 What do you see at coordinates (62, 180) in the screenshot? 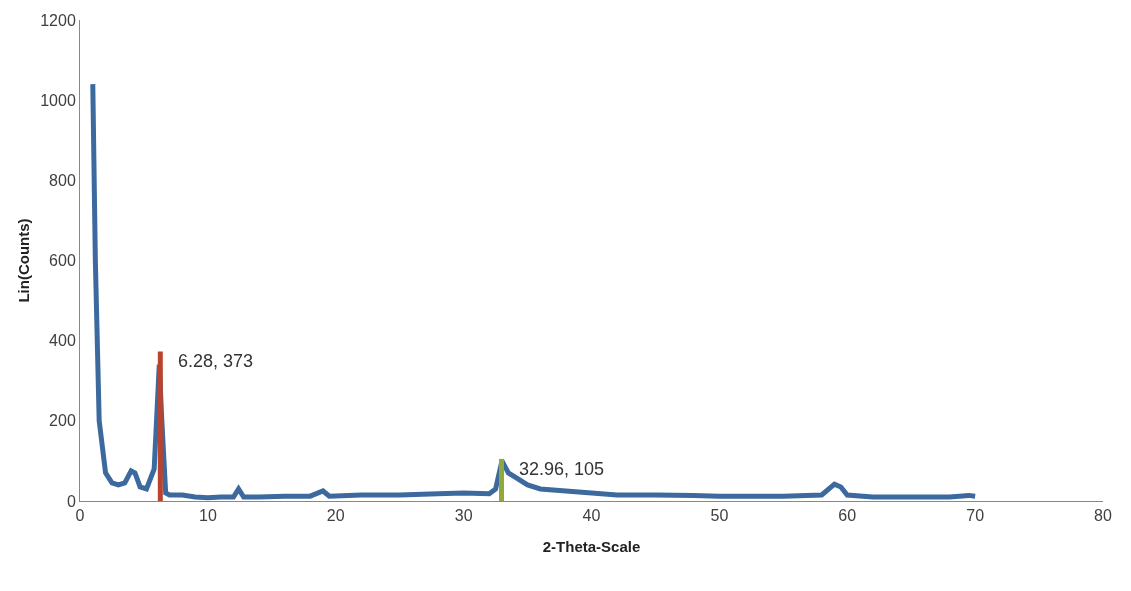
I see `y-tick-label: 800` at bounding box center [62, 180].